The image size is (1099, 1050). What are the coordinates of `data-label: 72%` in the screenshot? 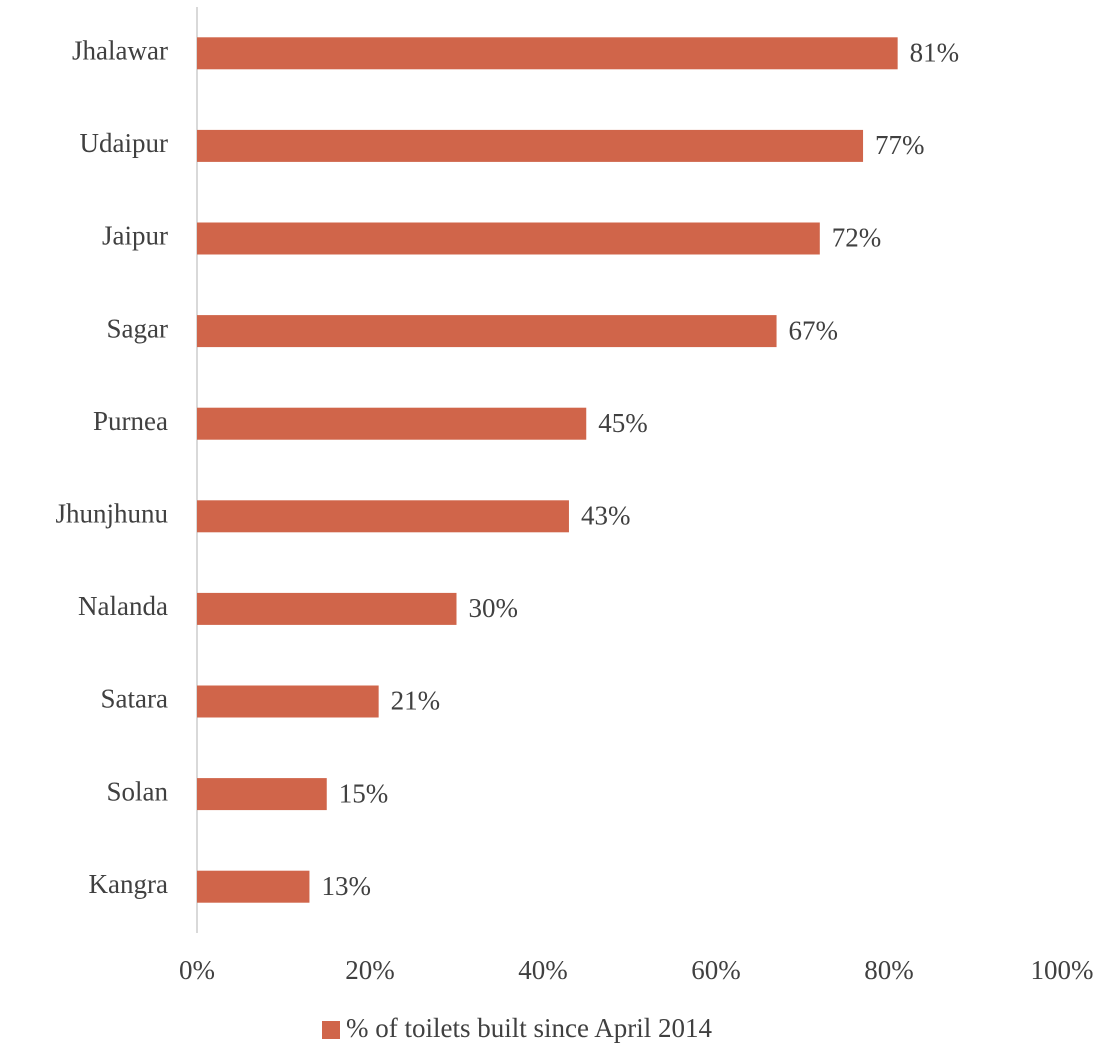 It's located at (857, 238).